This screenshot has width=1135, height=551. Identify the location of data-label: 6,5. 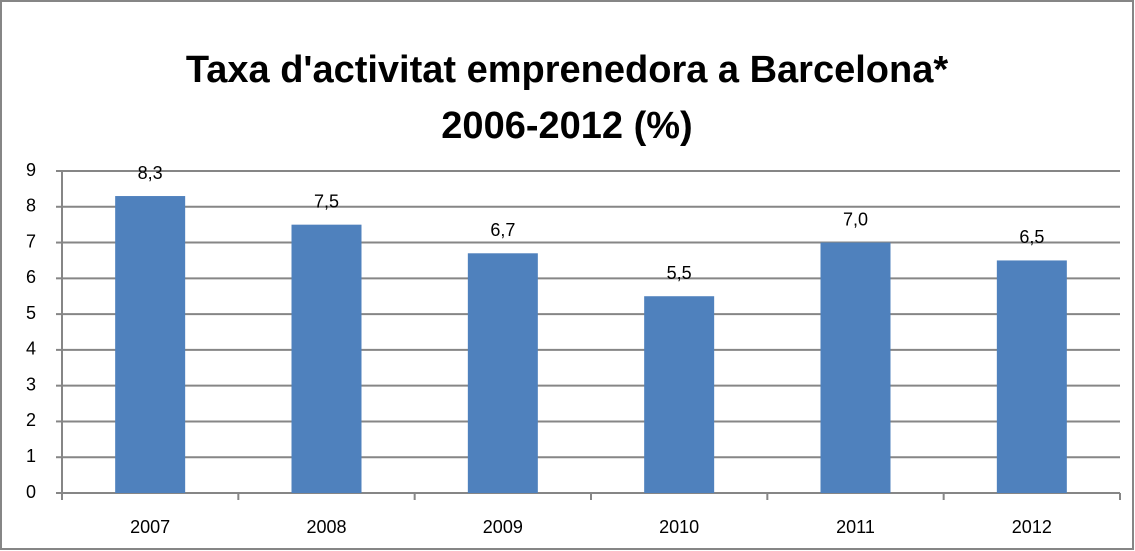
(1031, 237).